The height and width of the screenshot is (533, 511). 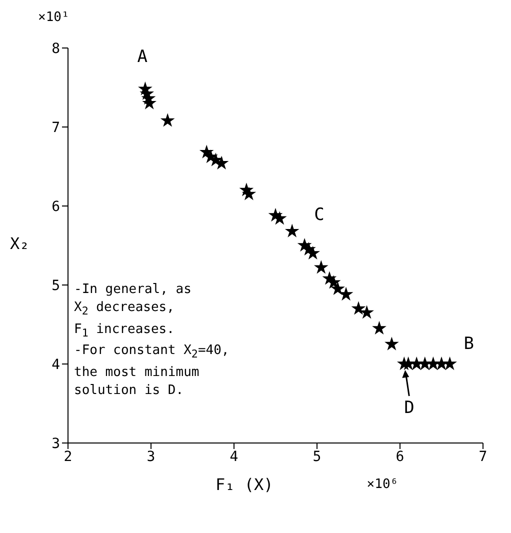 I want to click on y-tick-label: 7, so click(x=56, y=128).